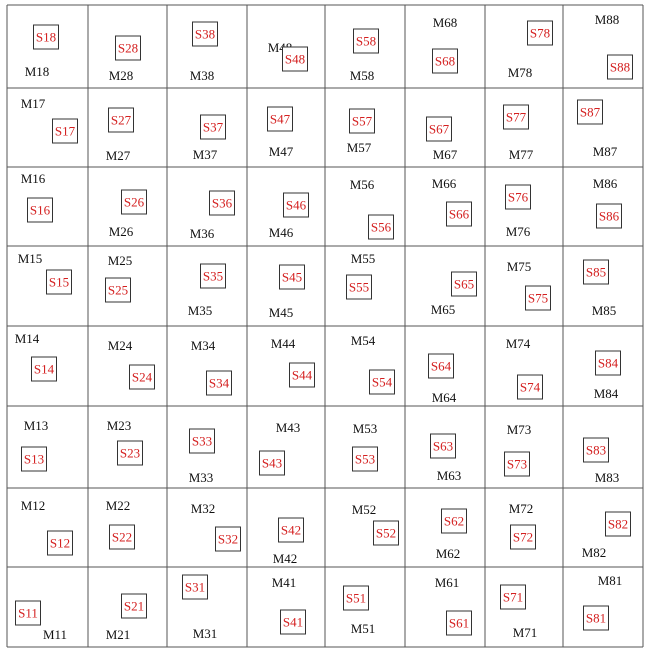  I want to click on module-label: M24, so click(120, 345).